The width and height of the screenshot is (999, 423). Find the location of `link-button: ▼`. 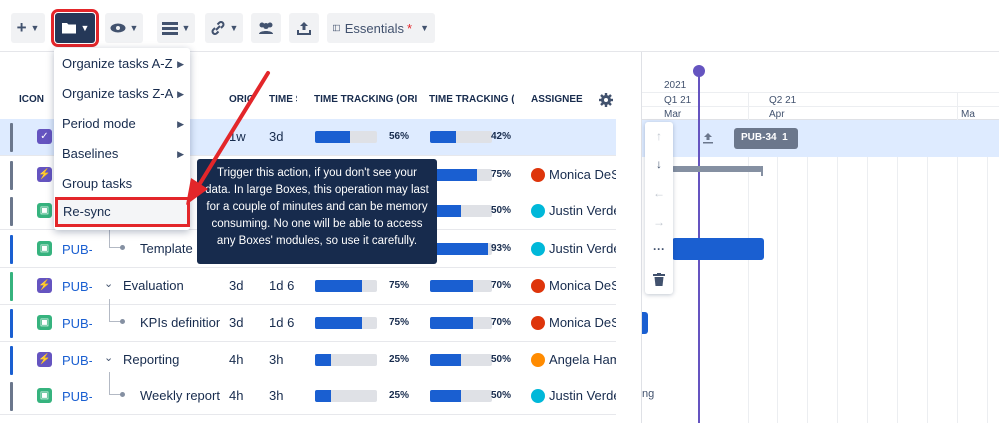

link-button: ▼ is located at coordinates (224, 28).